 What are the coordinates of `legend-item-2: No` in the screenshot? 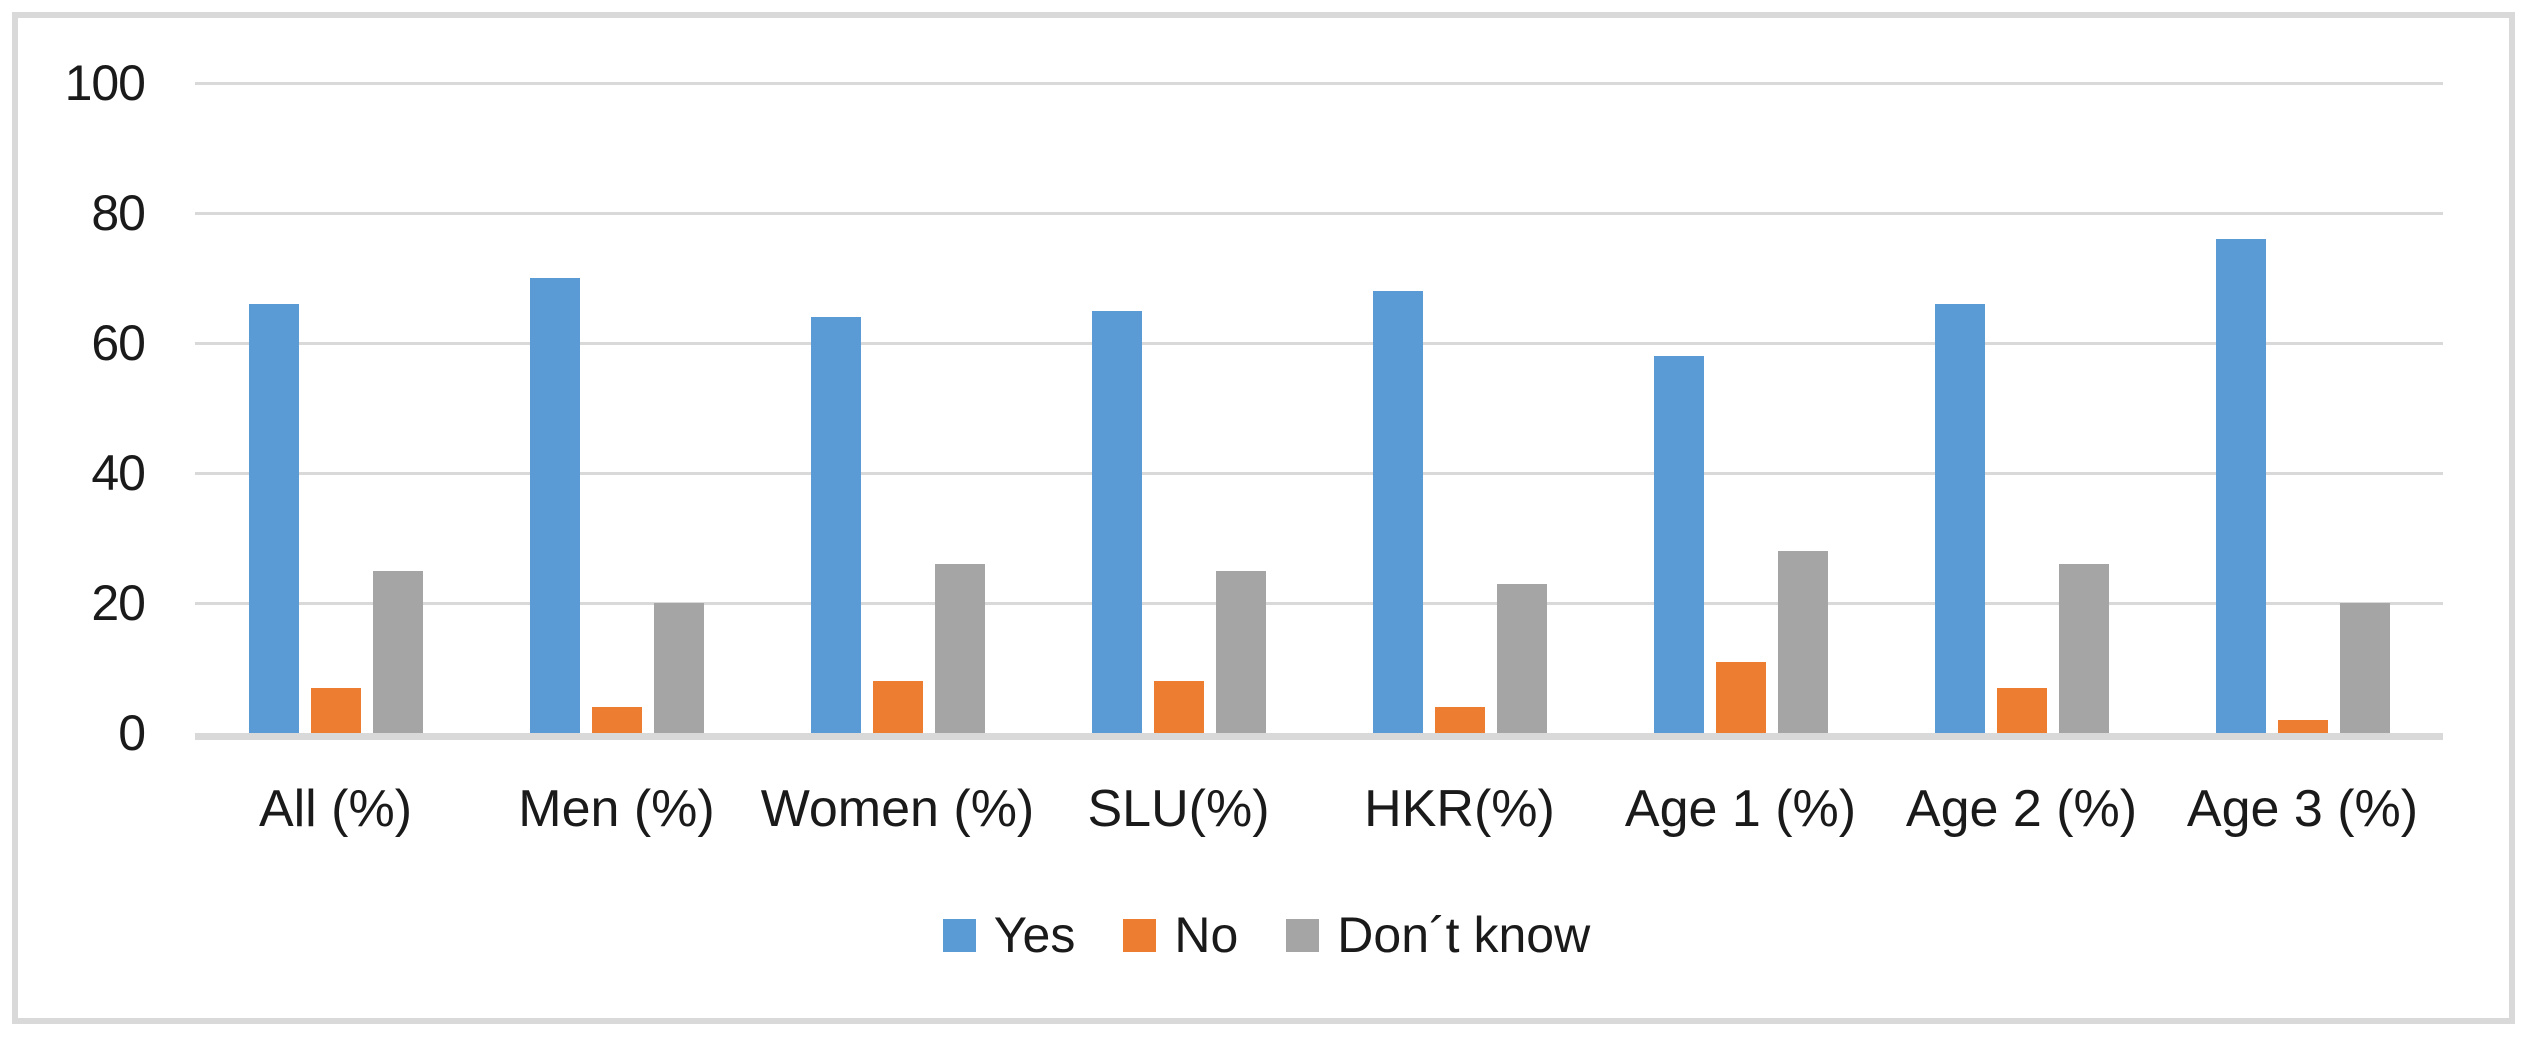 It's located at (1180, 935).